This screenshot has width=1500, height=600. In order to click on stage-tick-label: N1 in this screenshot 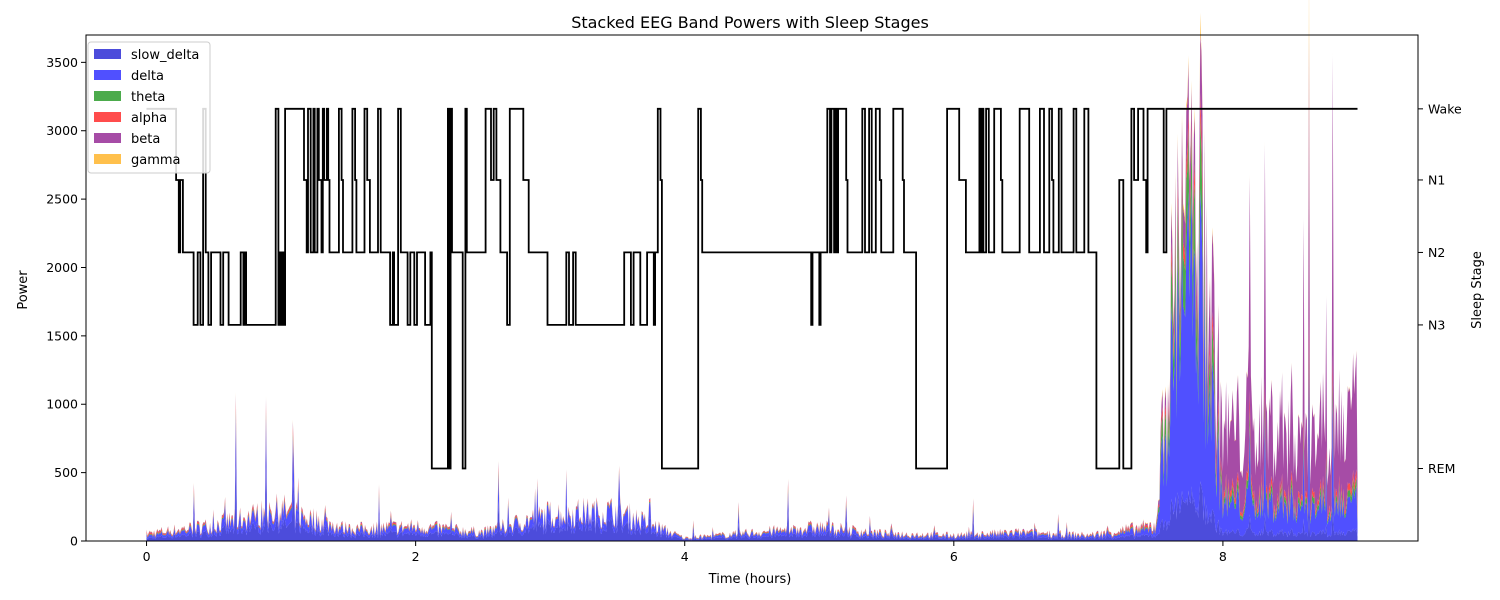, I will do `click(1436, 179)`.